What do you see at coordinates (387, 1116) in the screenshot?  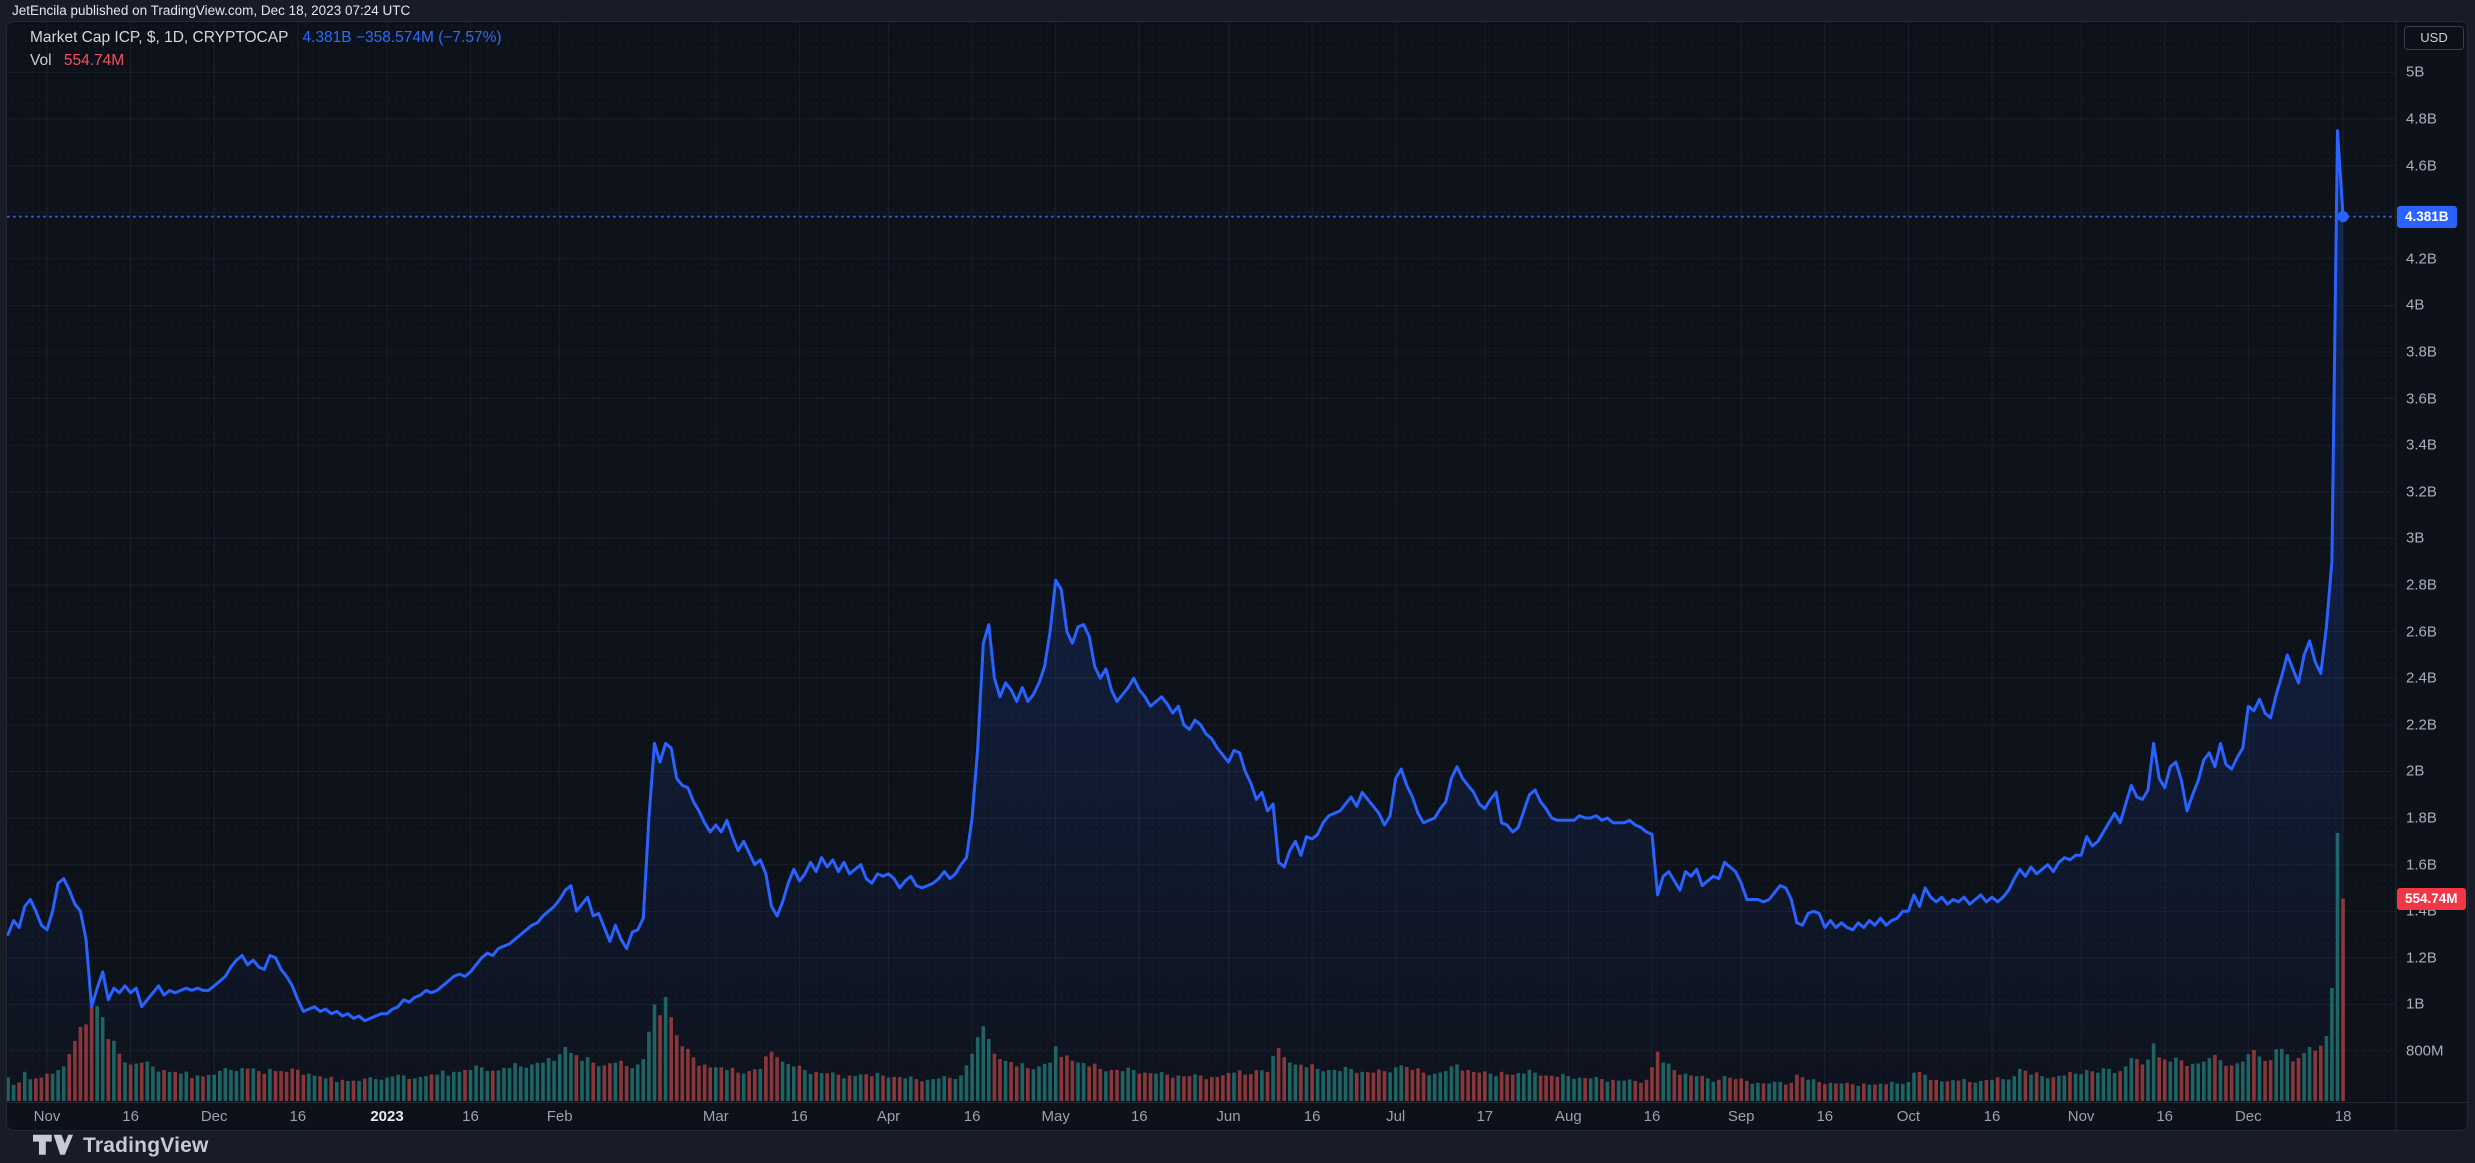 I see `x-axis-label: 2023` at bounding box center [387, 1116].